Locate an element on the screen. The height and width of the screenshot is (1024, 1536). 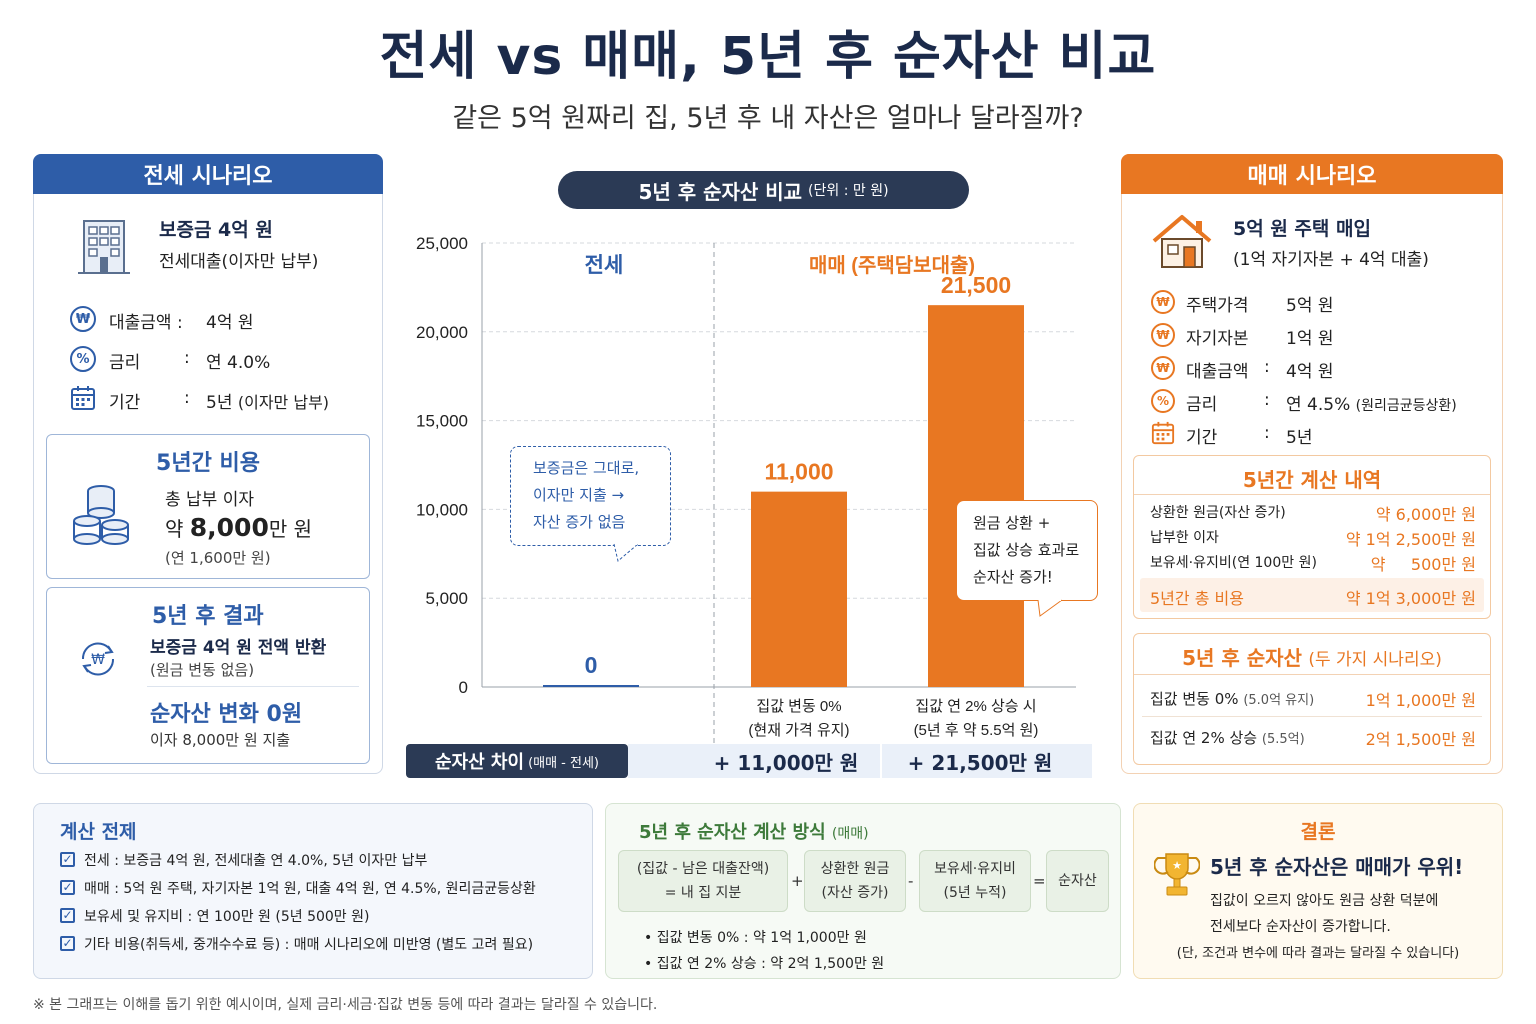
diff-label-small: (매매 - 전세) is located at coordinates (564, 763).